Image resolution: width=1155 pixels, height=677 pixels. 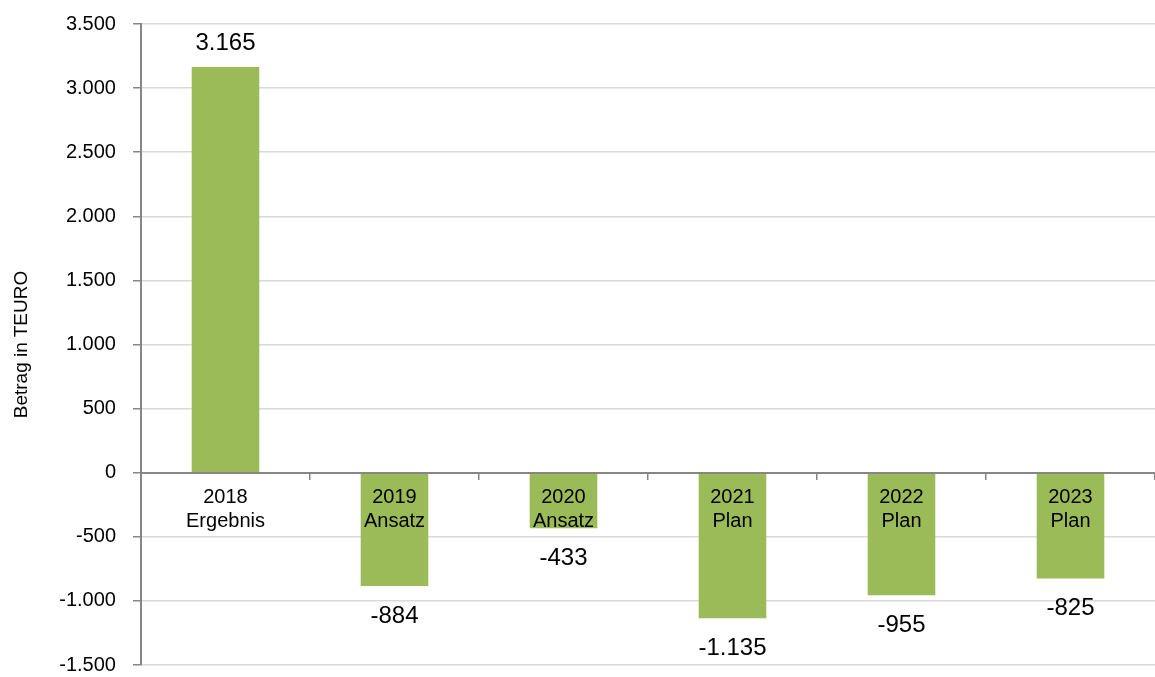 What do you see at coordinates (90, 150) in the screenshot?
I see `y-tick-label: 2.500` at bounding box center [90, 150].